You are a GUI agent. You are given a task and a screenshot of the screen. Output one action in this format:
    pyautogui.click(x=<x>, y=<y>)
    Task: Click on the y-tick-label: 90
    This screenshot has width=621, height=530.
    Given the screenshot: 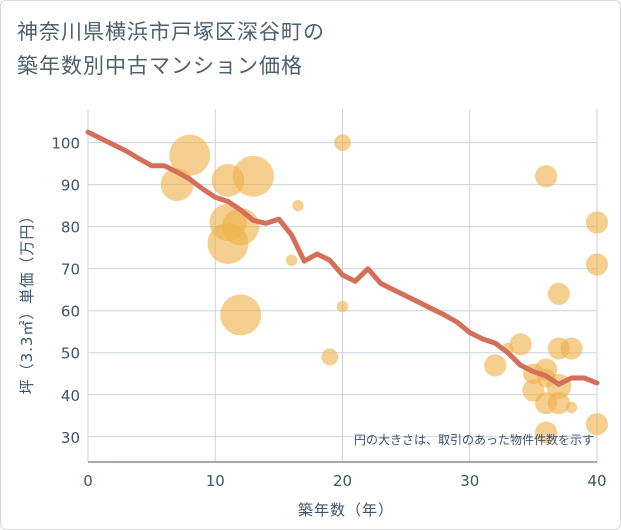 What is the action you would take?
    pyautogui.click(x=70, y=186)
    